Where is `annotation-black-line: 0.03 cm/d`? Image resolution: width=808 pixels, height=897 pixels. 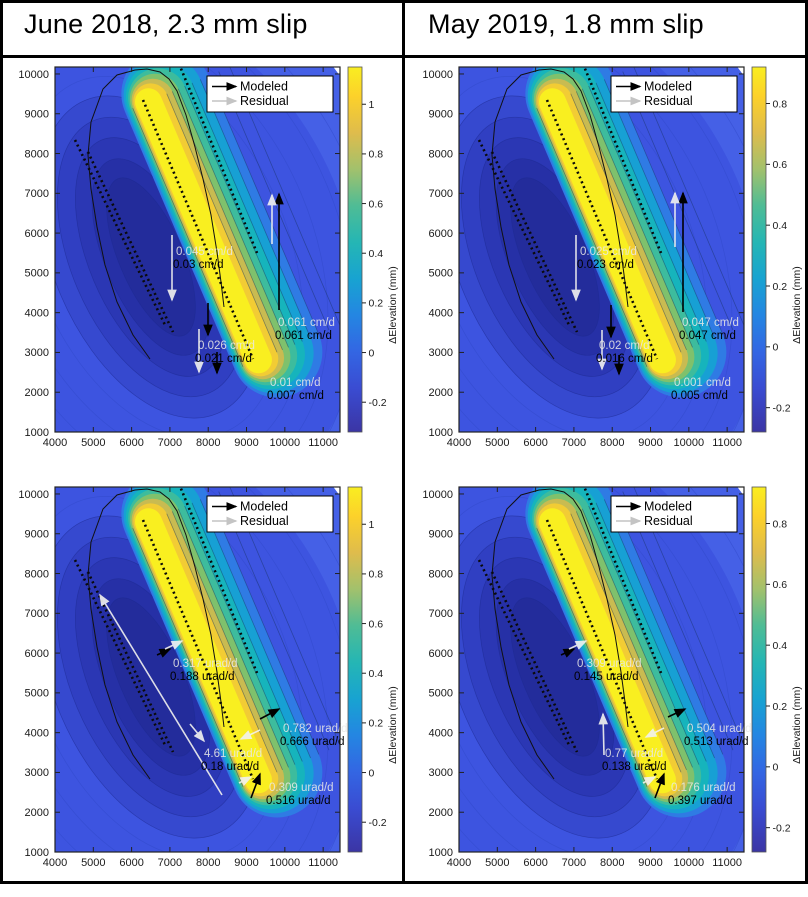
annotation-black-line: 0.03 cm/d is located at coordinates (198, 265).